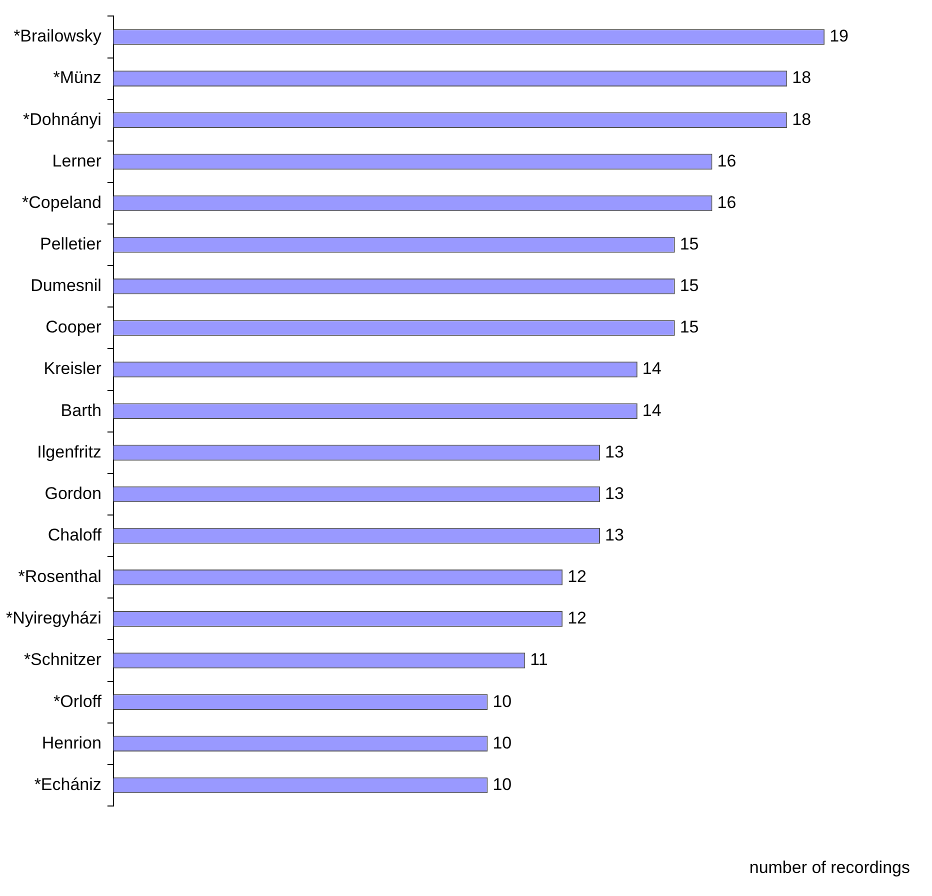 This screenshot has height=896, width=932. What do you see at coordinates (73, 368) in the screenshot?
I see `y-tick-label: Kreisler` at bounding box center [73, 368].